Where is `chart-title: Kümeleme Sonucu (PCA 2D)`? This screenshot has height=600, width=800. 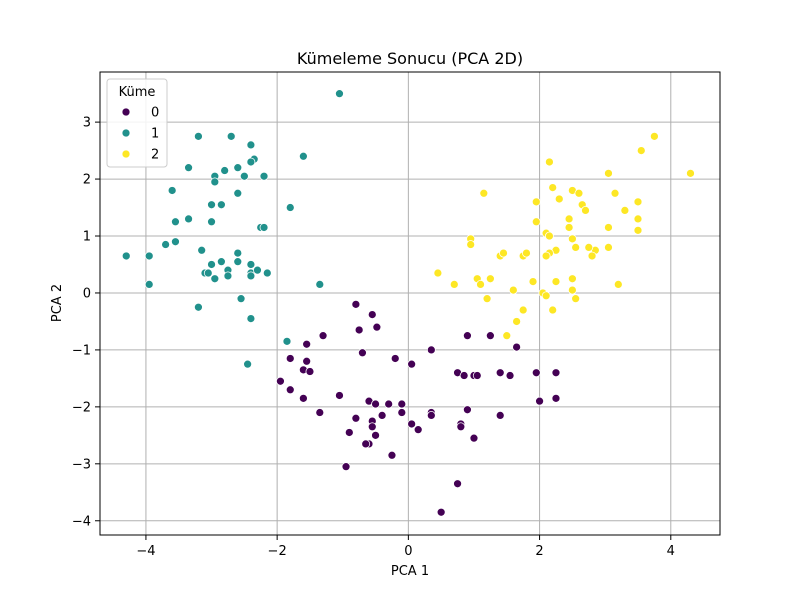 chart-title: Kümeleme Sonucu (PCA 2D) is located at coordinates (410, 58).